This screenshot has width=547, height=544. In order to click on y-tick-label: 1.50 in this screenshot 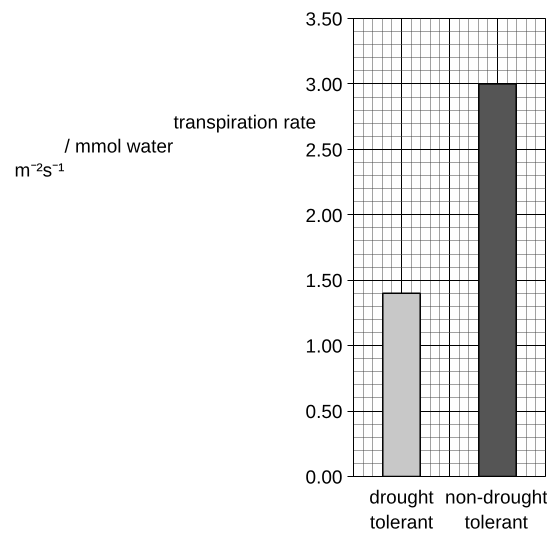, I will do `click(324, 281)`.